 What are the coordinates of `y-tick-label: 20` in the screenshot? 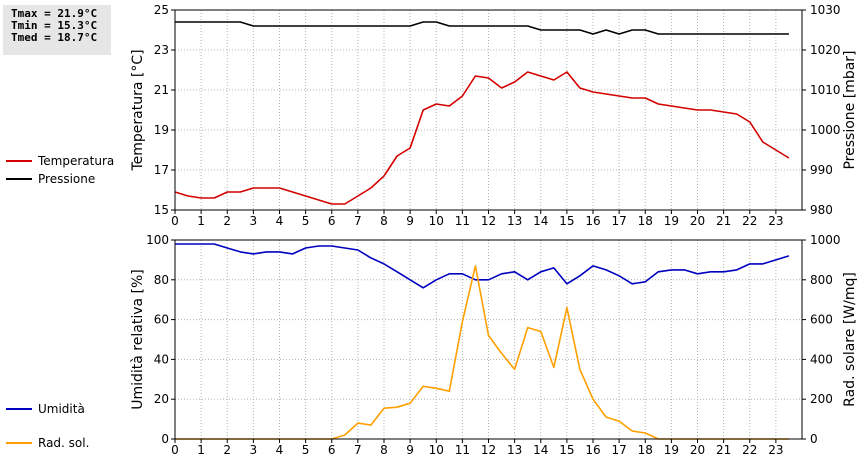 It's located at (161, 399).